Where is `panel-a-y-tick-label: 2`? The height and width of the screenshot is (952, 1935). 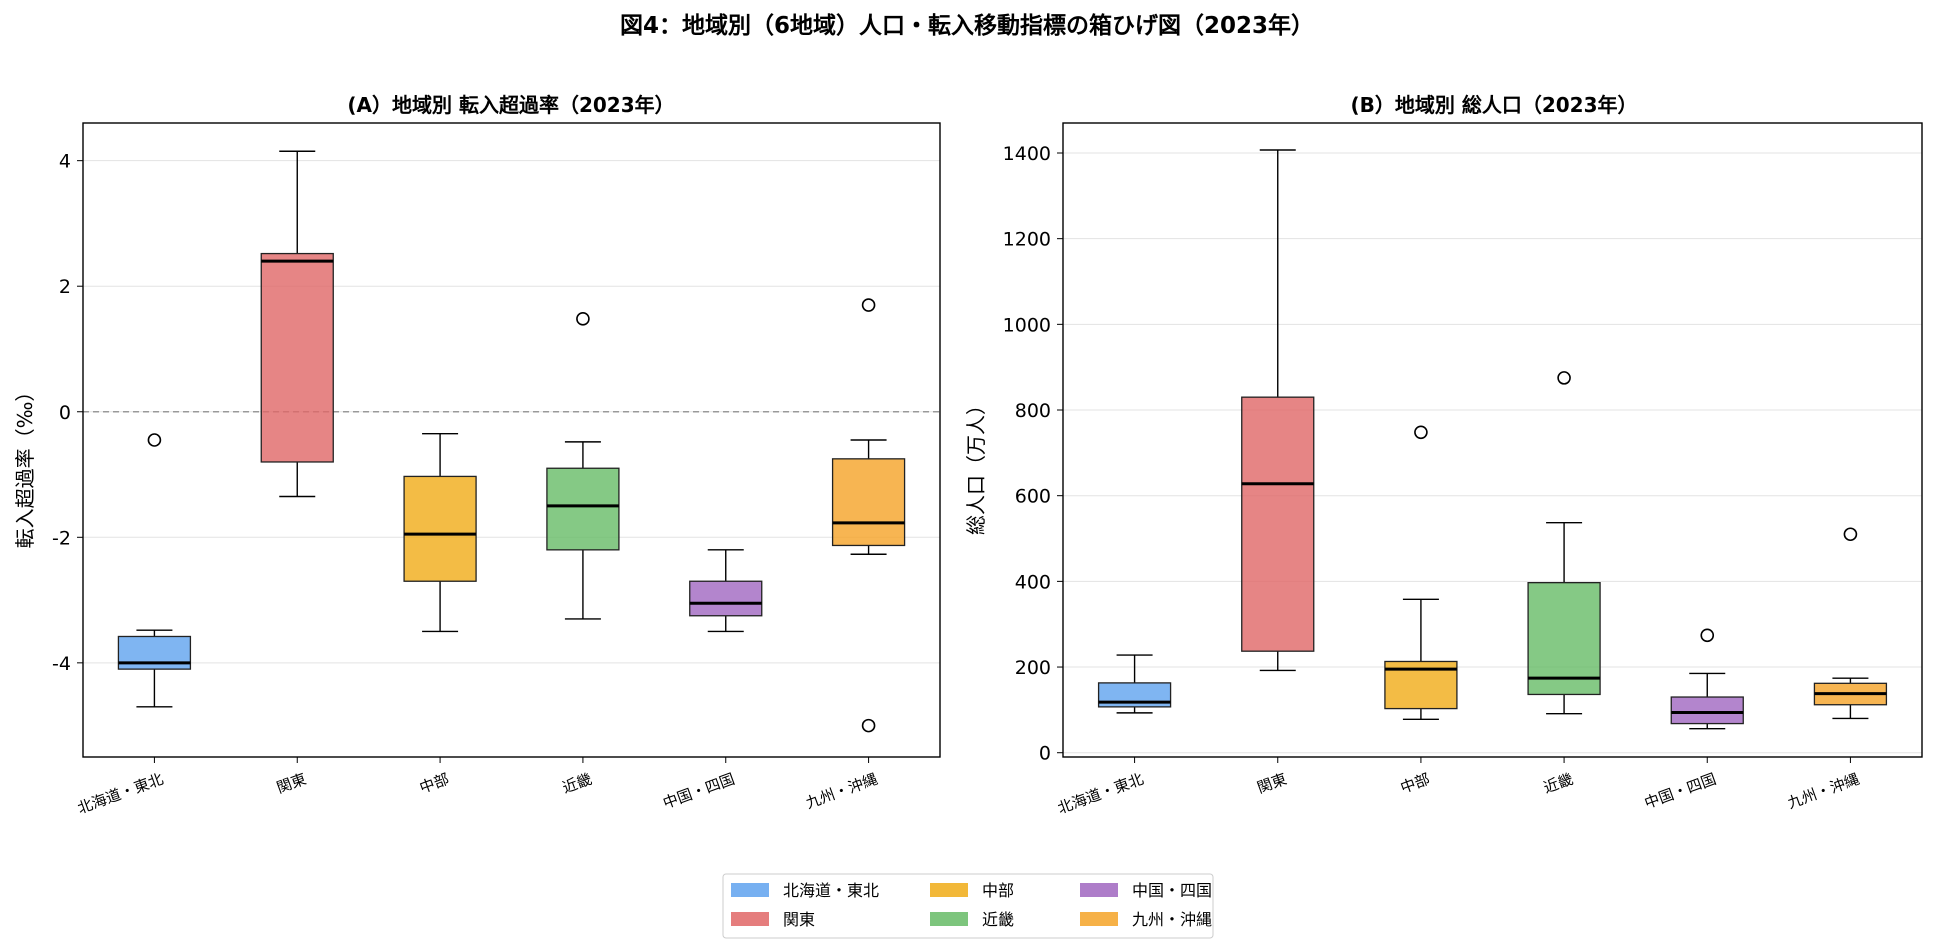
panel-a-y-tick-label: 2 is located at coordinates (65, 287).